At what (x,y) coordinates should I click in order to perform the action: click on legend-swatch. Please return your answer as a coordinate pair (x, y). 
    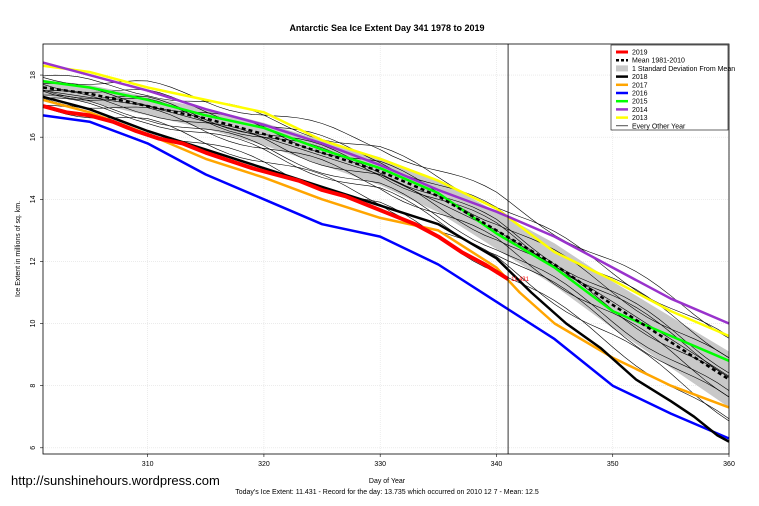
    Looking at the image, I should click on (622, 68).